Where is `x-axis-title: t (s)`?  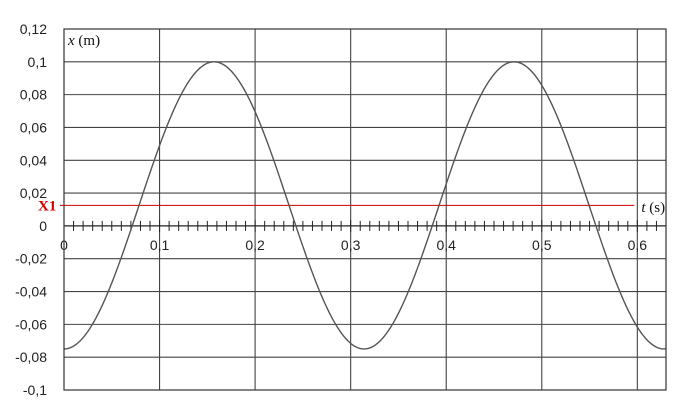 x-axis-title: t (s) is located at coordinates (653, 208).